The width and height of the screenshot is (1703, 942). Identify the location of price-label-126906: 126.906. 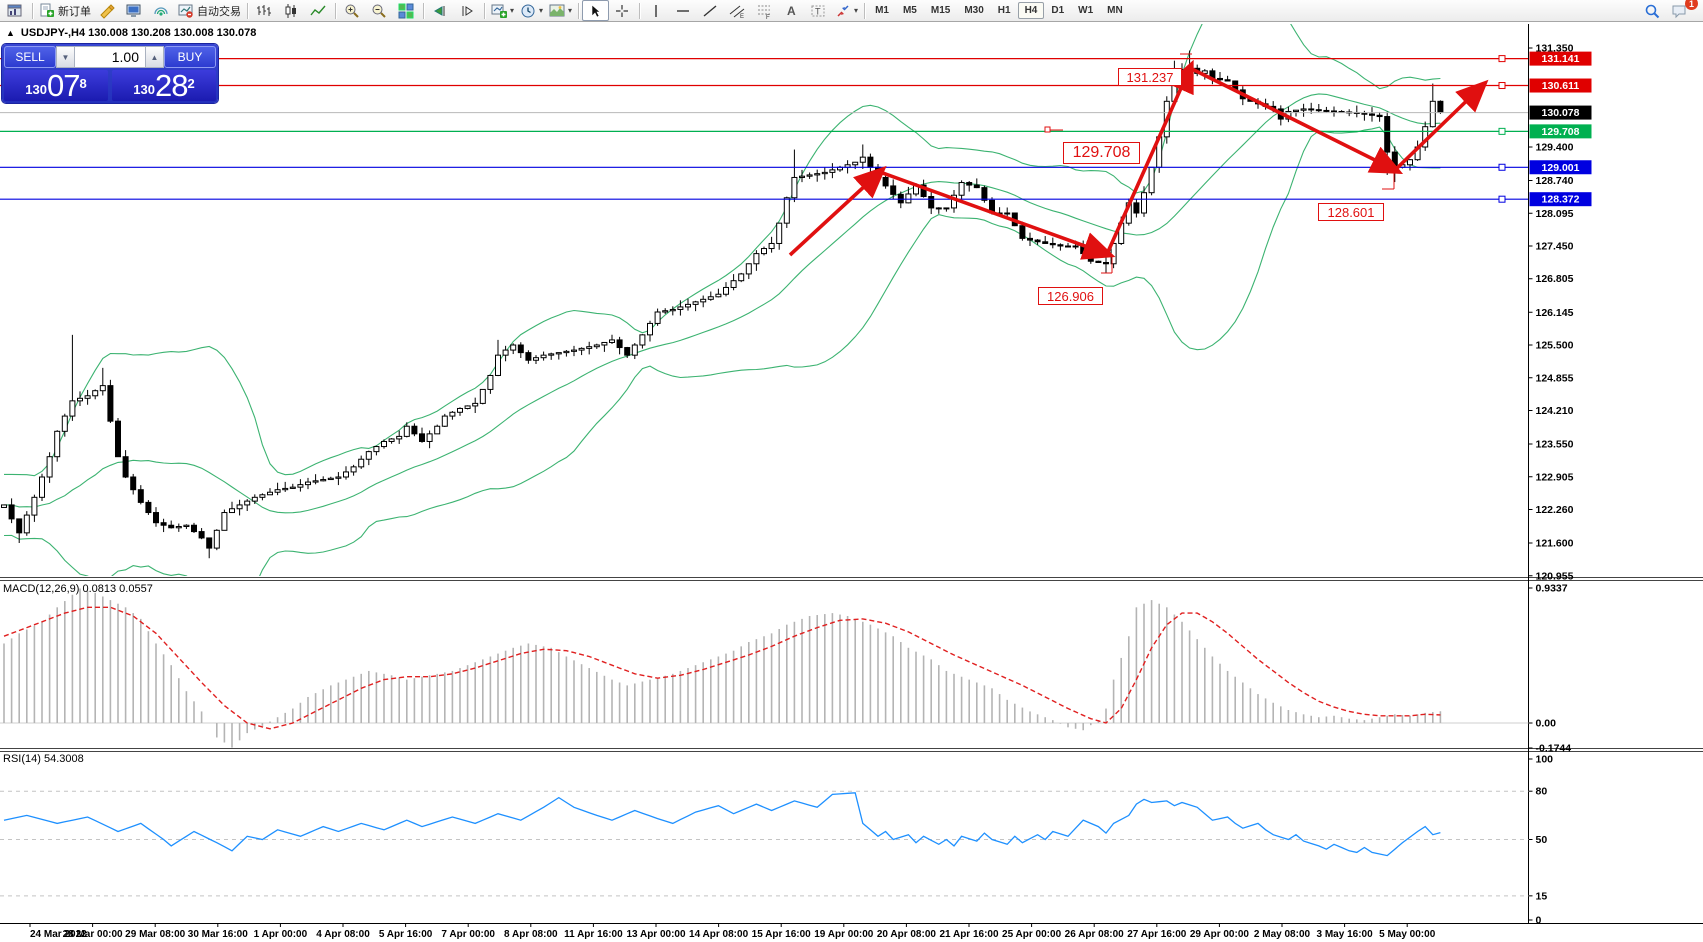
(1070, 296).